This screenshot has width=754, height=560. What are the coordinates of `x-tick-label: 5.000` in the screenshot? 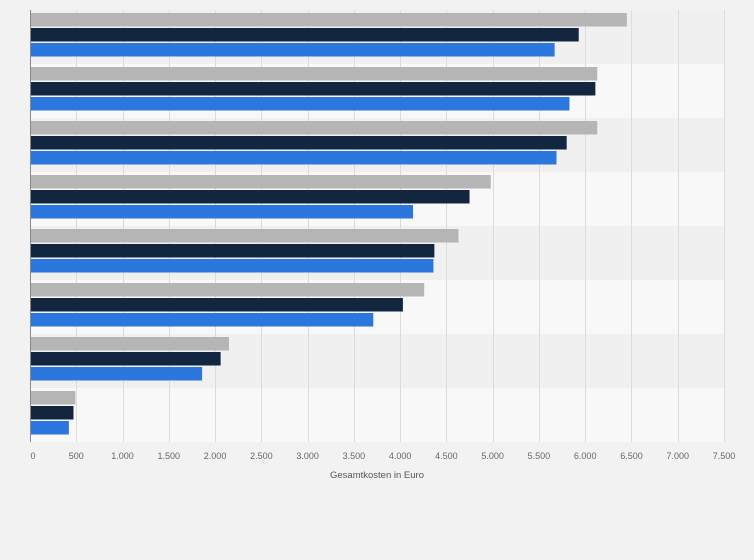 It's located at (492, 456).